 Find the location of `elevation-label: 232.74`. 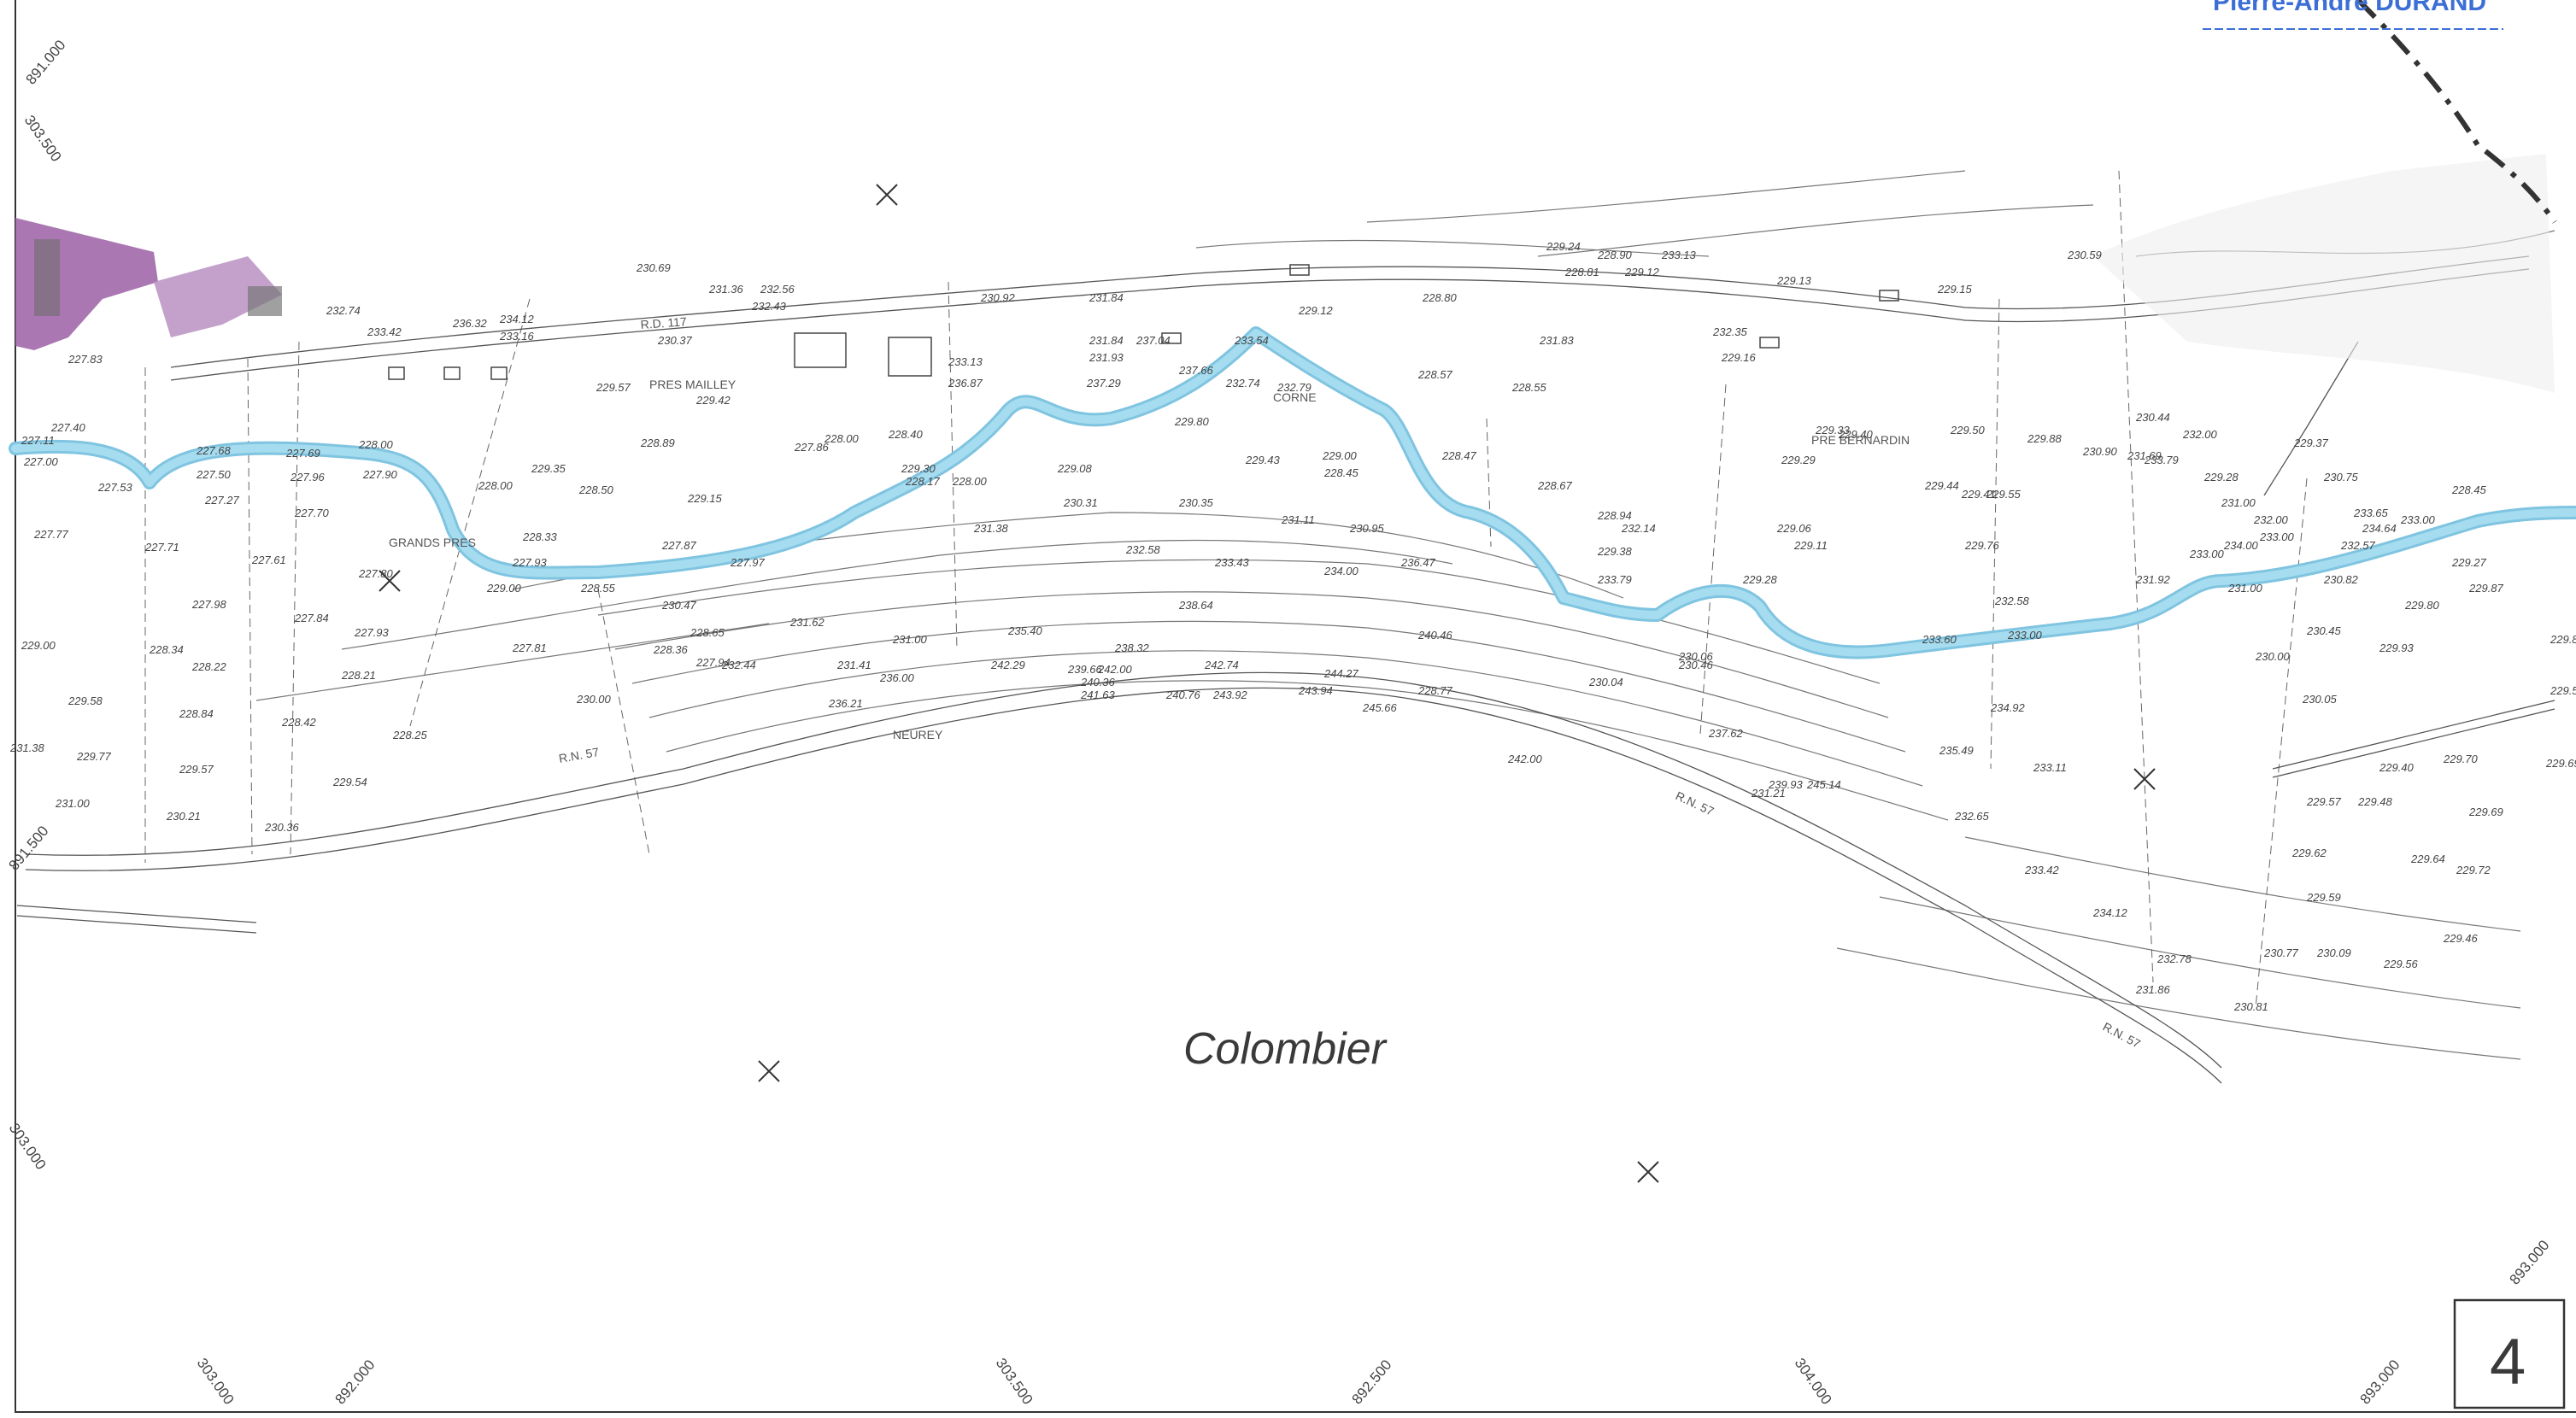

elevation-label: 232.74 is located at coordinates (343, 310).